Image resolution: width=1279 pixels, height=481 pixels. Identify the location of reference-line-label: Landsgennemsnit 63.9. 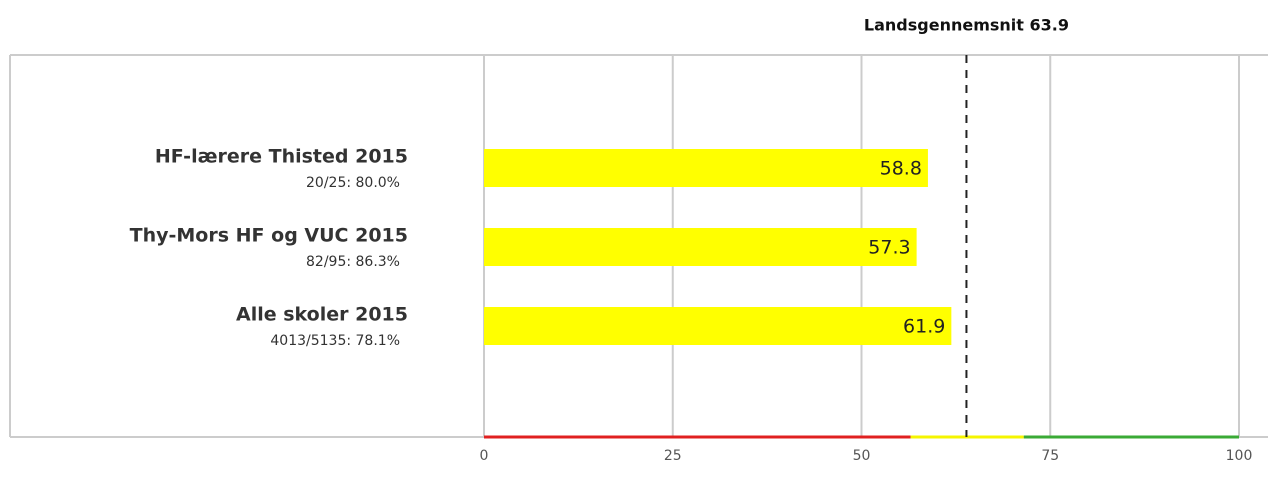
(966, 25).